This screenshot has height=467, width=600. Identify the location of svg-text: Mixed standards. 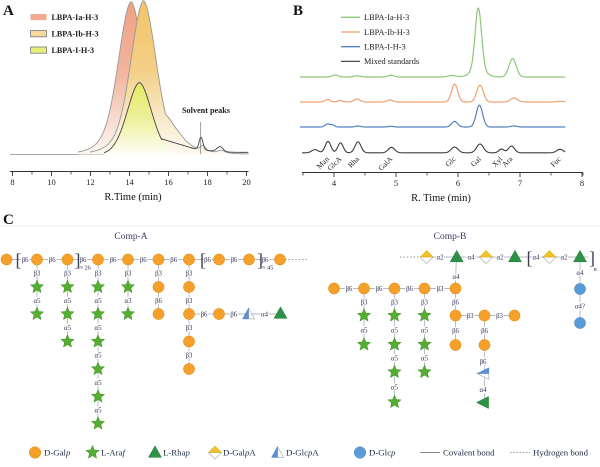
(391, 61).